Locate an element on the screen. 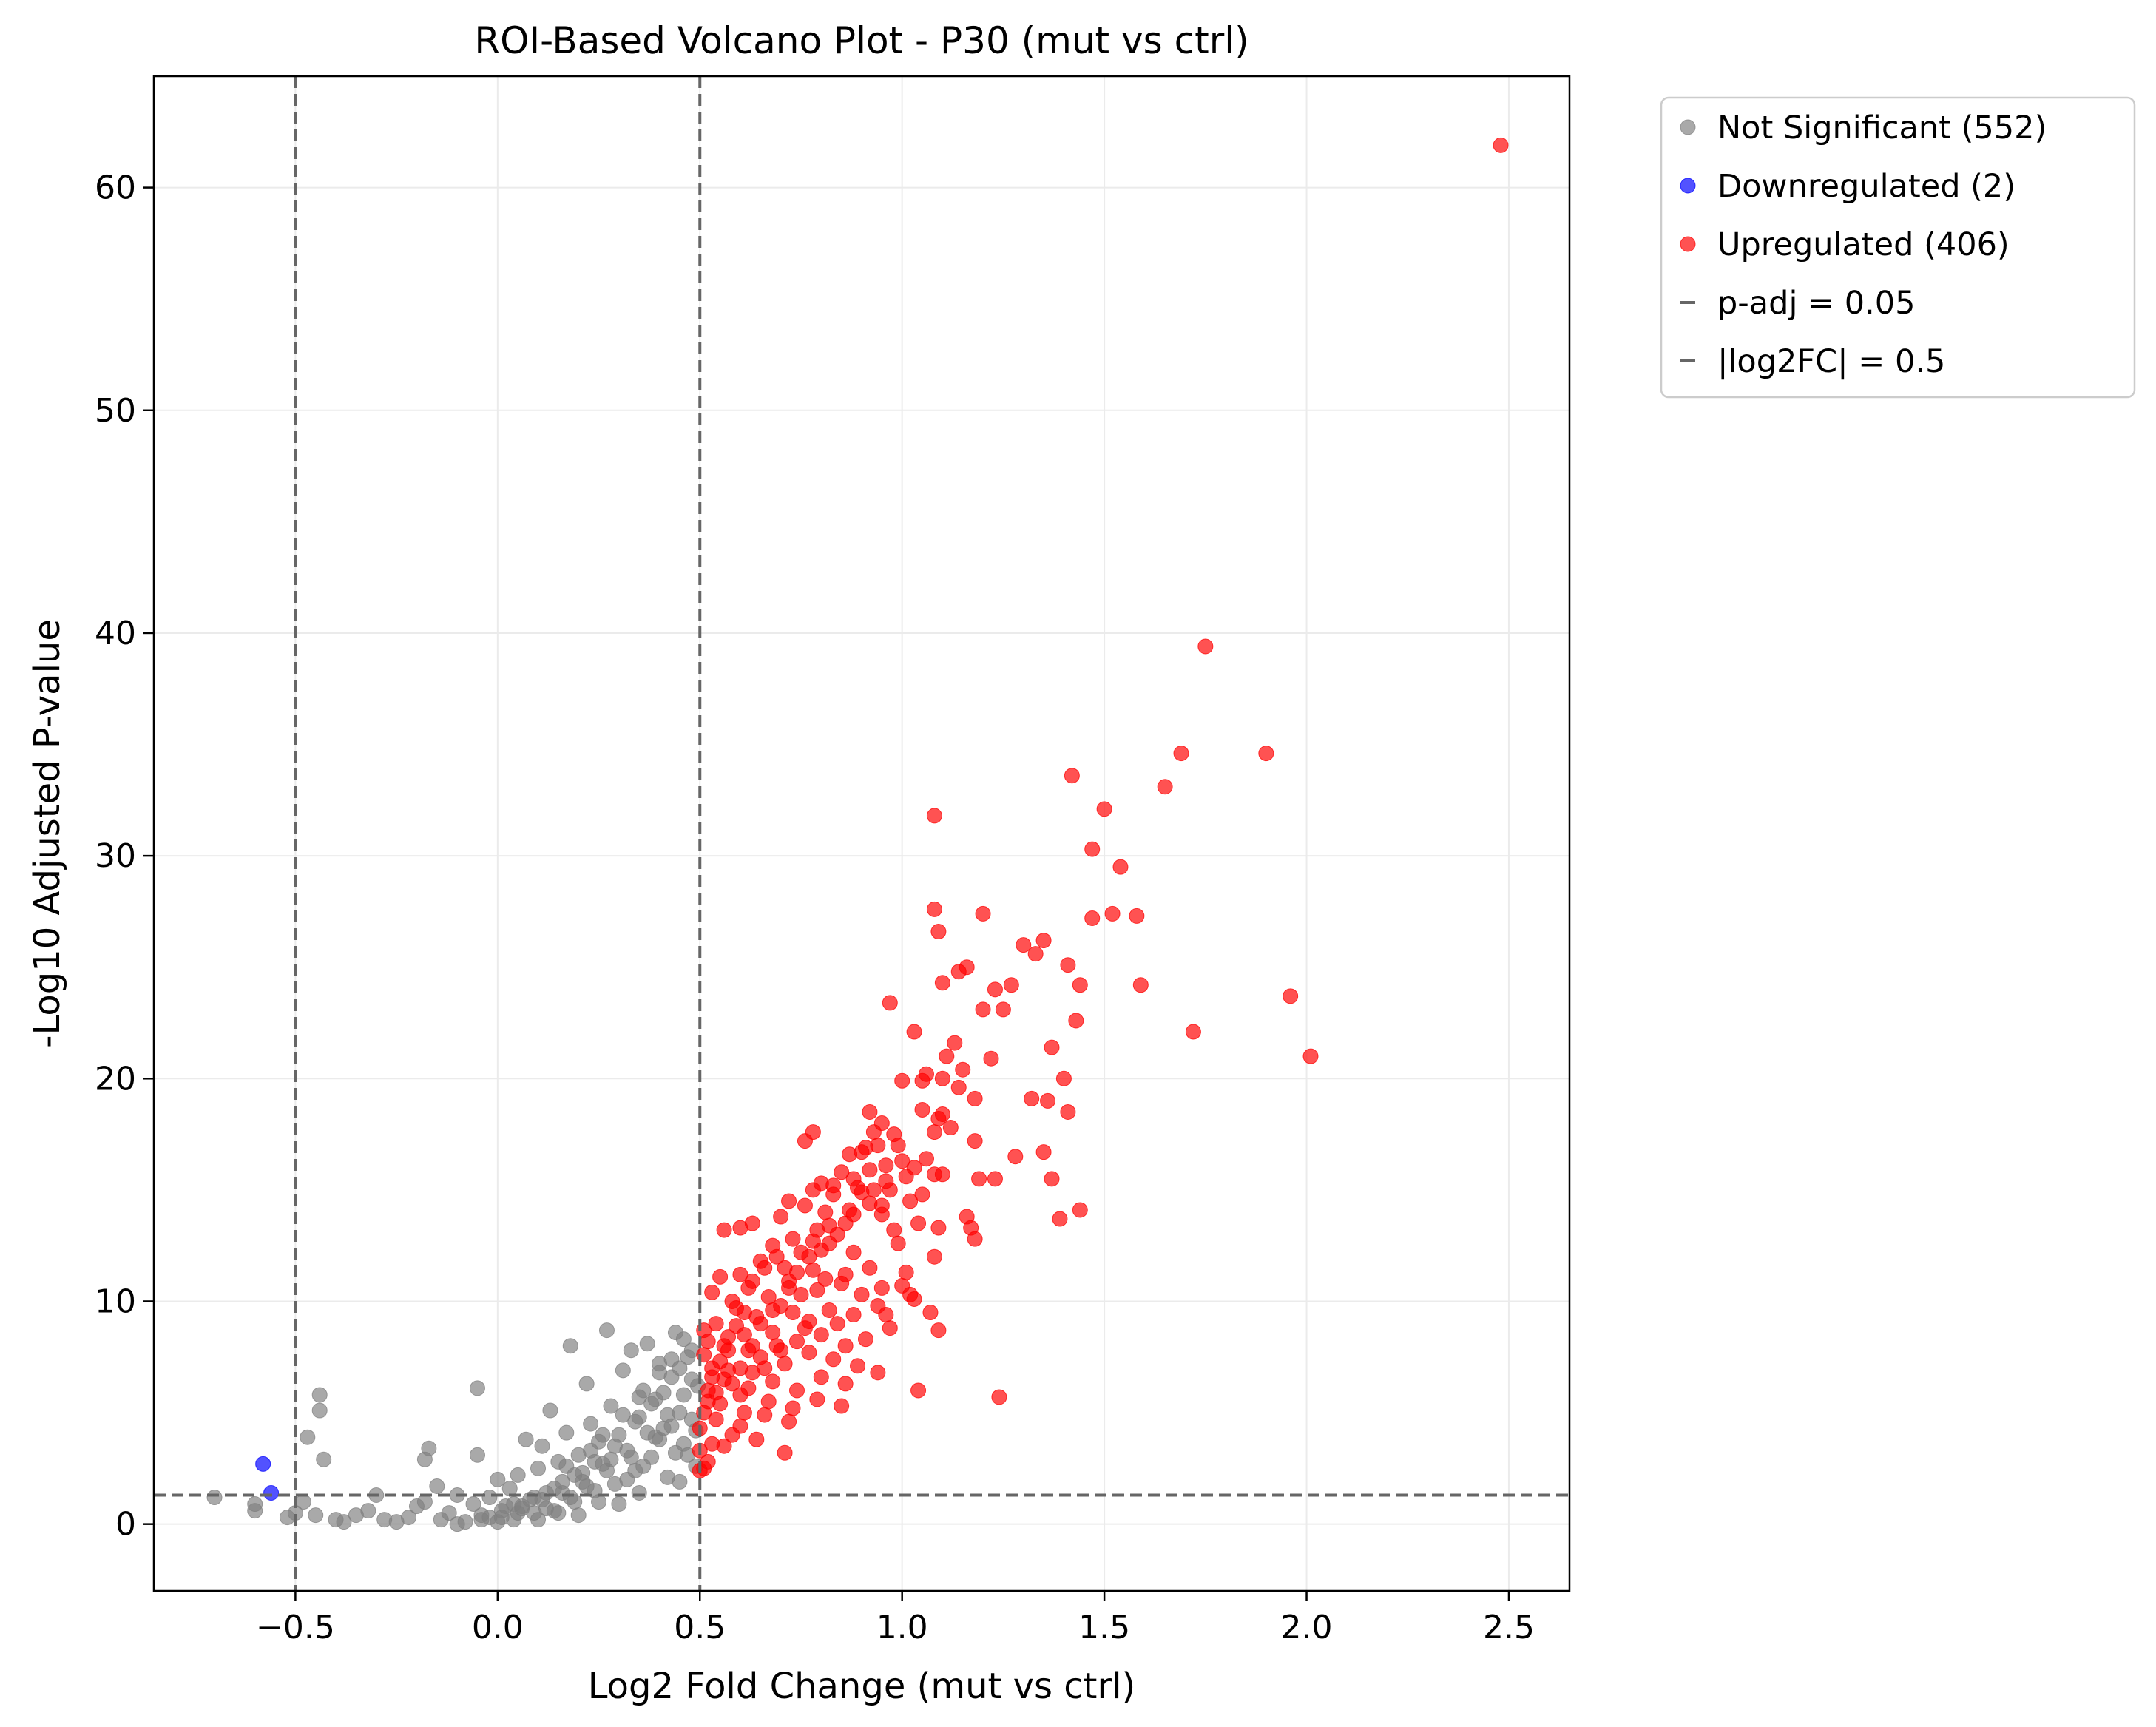 The image size is (2156, 1727). legend-label: p-adj = 0.05 is located at coordinates (1816, 304).